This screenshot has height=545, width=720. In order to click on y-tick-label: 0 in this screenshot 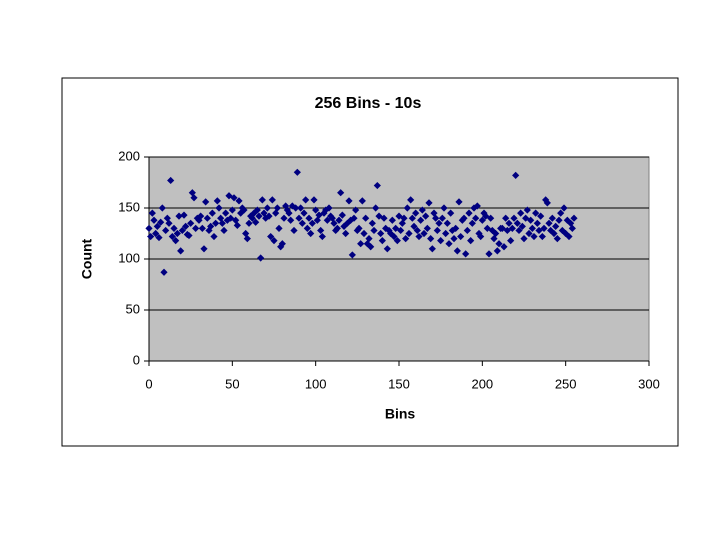, I will do `click(136, 359)`.